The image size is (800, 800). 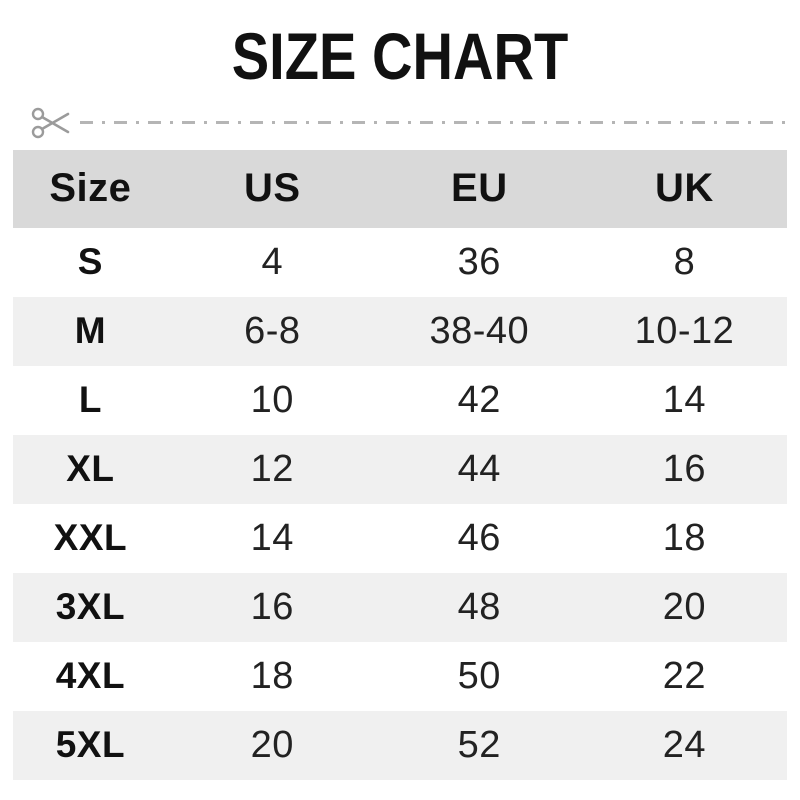 What do you see at coordinates (400, 331) in the screenshot?
I see `table-row-m: M 6-8 38-40 10-12` at bounding box center [400, 331].